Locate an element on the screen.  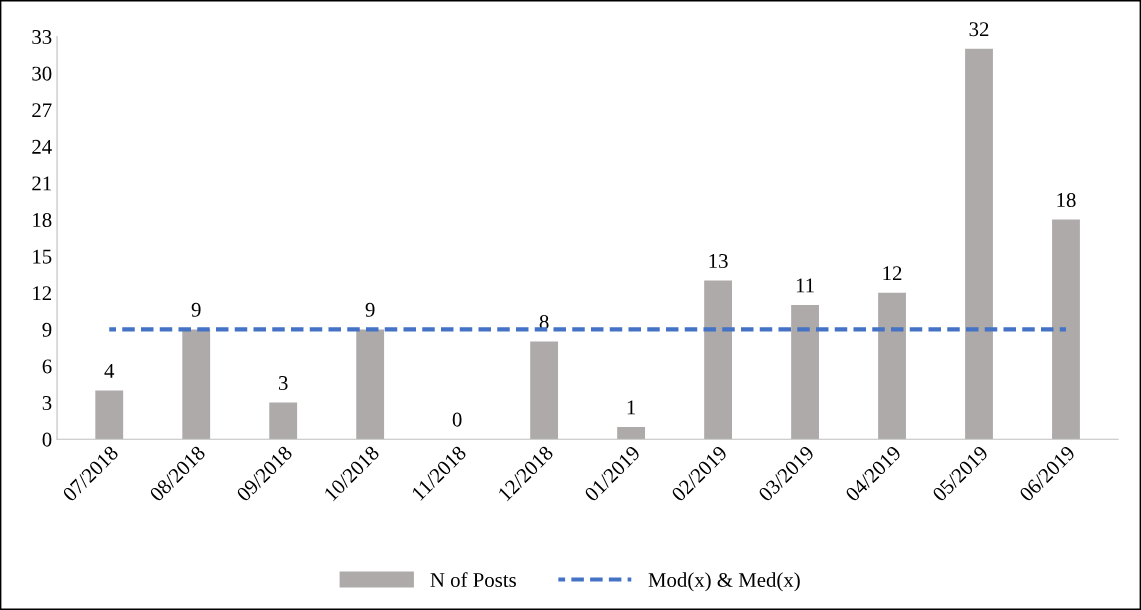
y-tick-label: 21 is located at coordinates (41, 183).